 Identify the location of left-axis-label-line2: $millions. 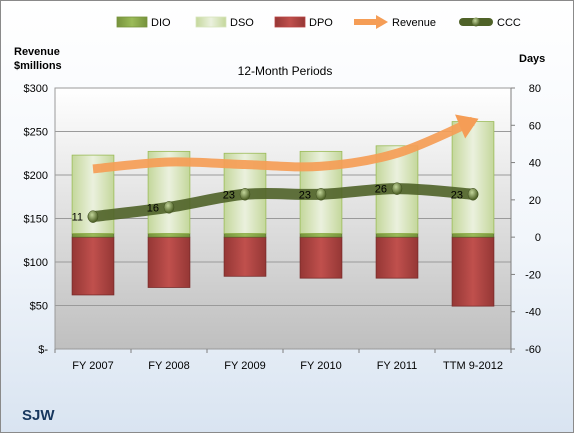
(38, 66).